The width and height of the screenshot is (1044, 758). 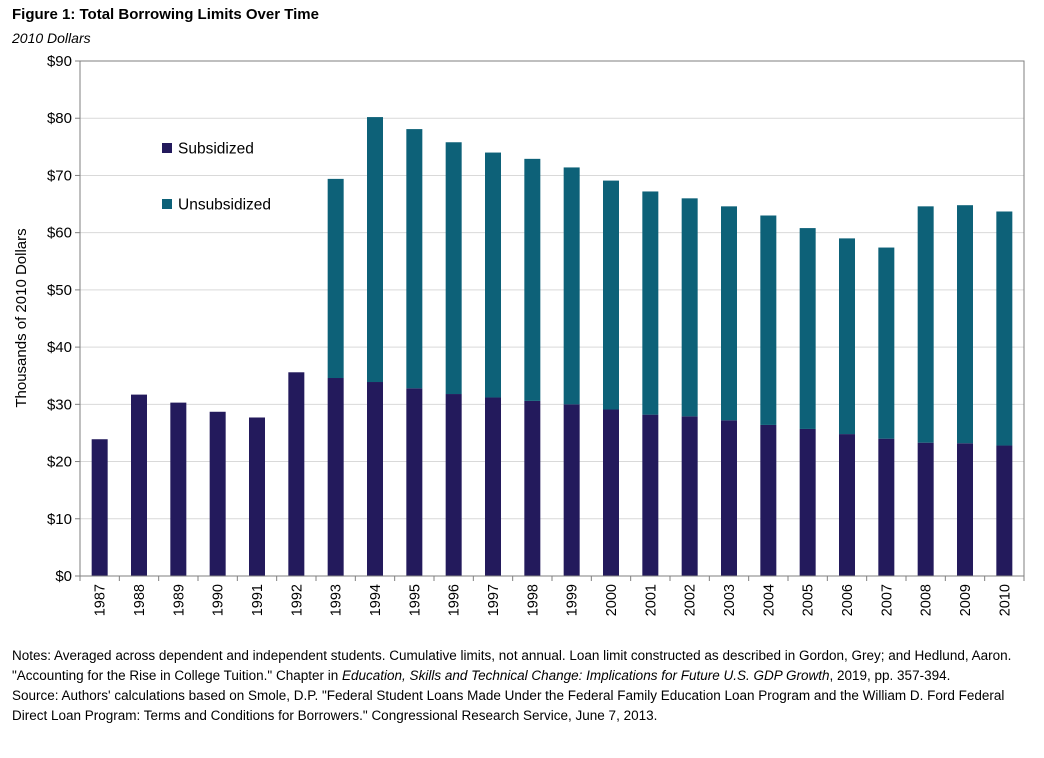 What do you see at coordinates (611, 295) in the screenshot?
I see `bar-unsubsidized-2000` at bounding box center [611, 295].